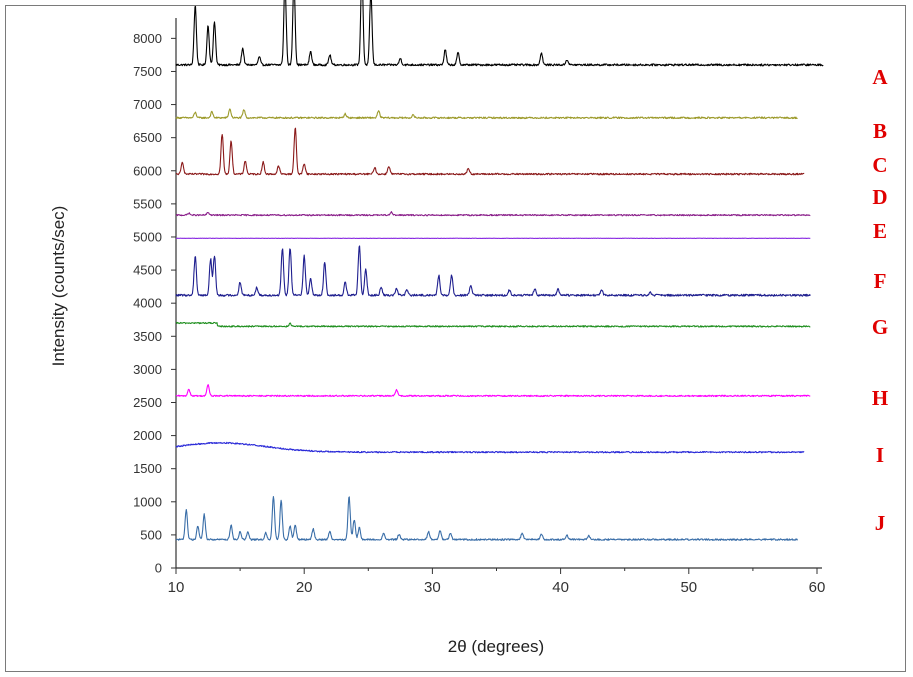 Image resolution: width=913 pixels, height=677 pixels. What do you see at coordinates (879, 165) in the screenshot?
I see `series-label-c: C` at bounding box center [879, 165].